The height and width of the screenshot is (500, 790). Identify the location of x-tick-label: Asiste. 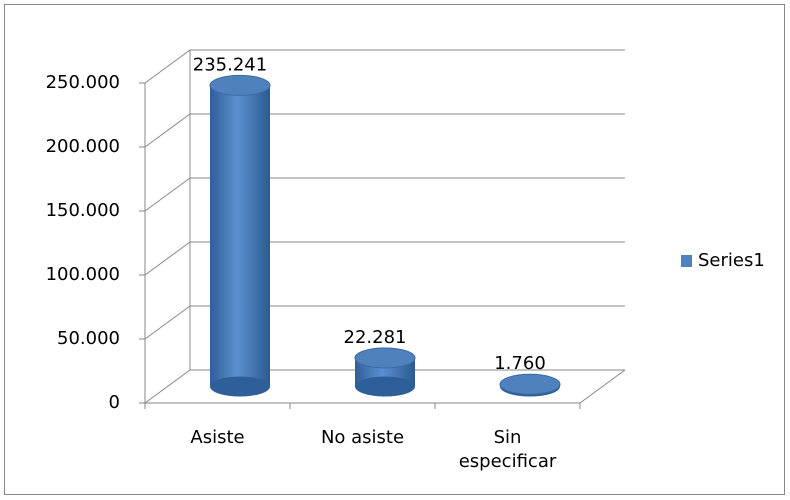
(217, 437).